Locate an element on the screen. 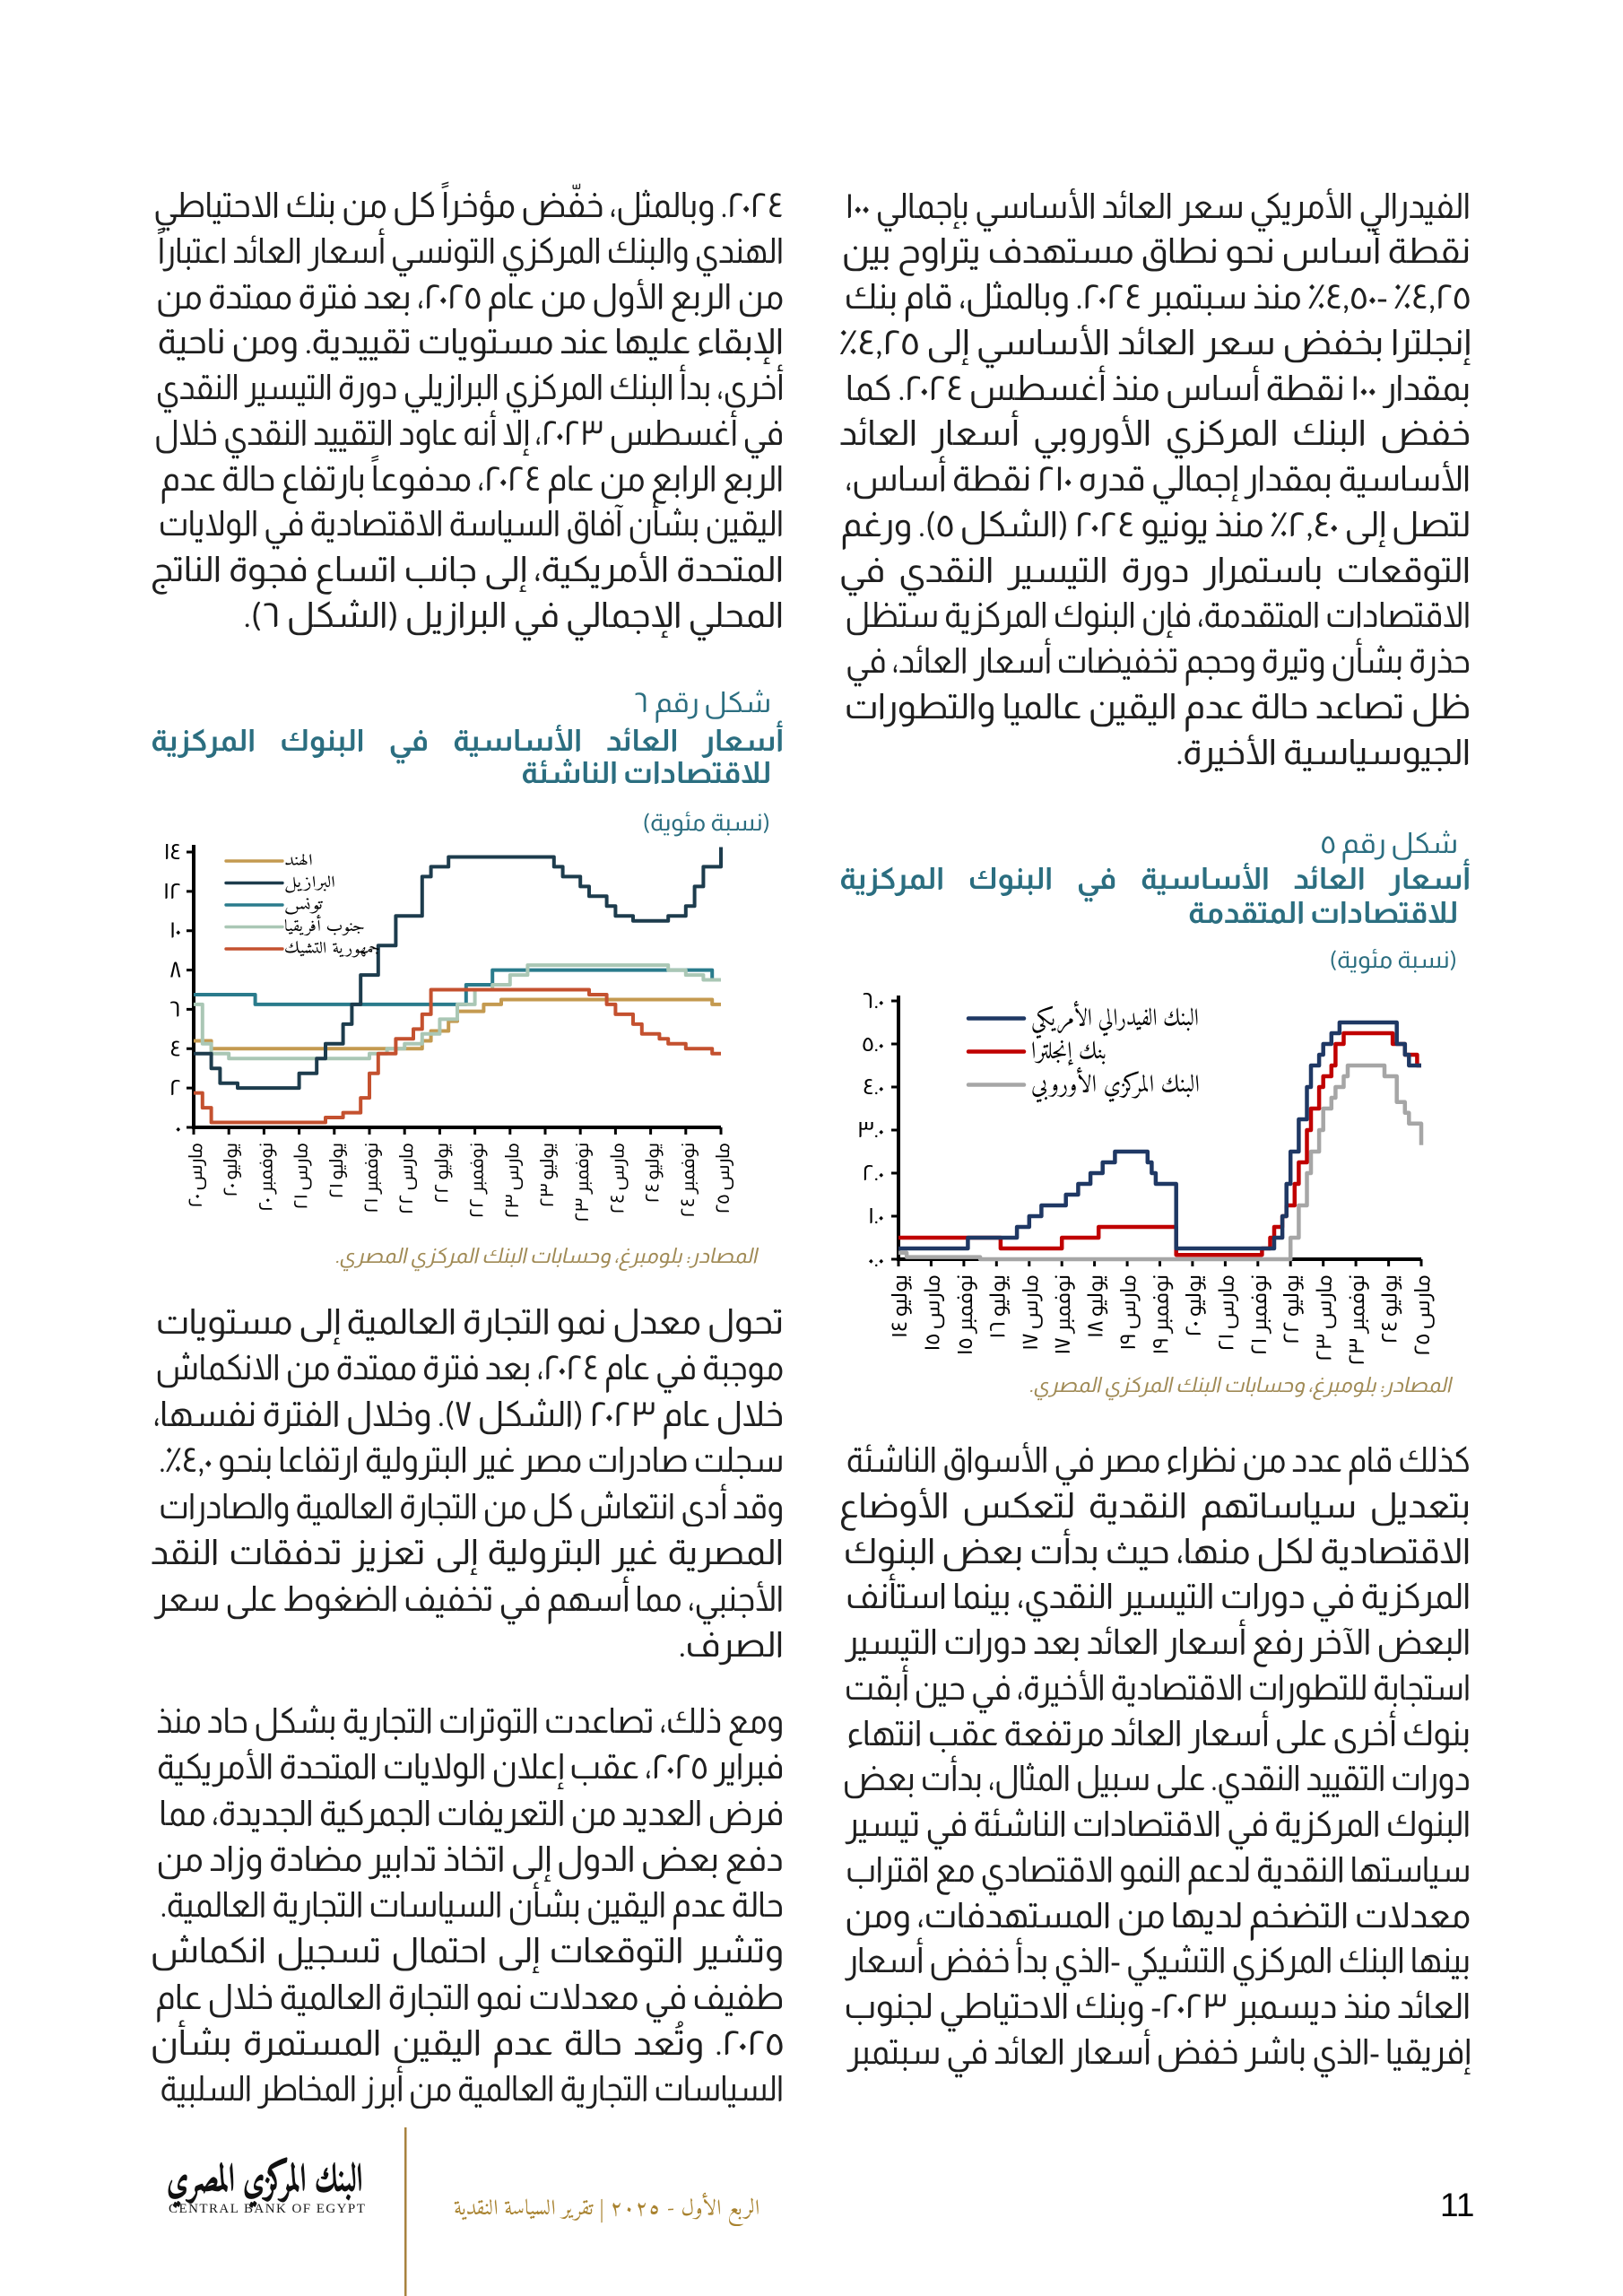  svg-text: يوليو ١٨ is located at coordinates (1096, 1306).